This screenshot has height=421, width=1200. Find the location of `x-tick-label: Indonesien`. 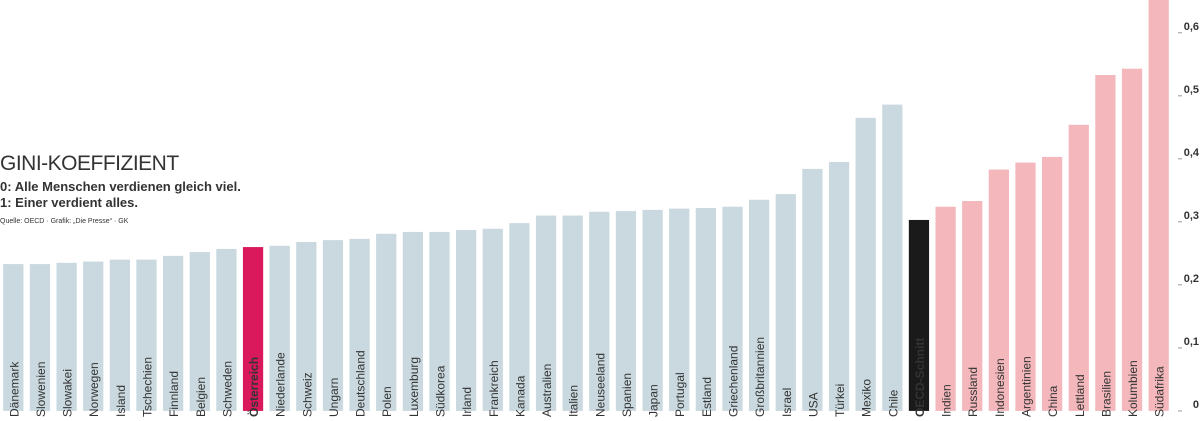

x-tick-label: Indonesien is located at coordinates (1000, 387).